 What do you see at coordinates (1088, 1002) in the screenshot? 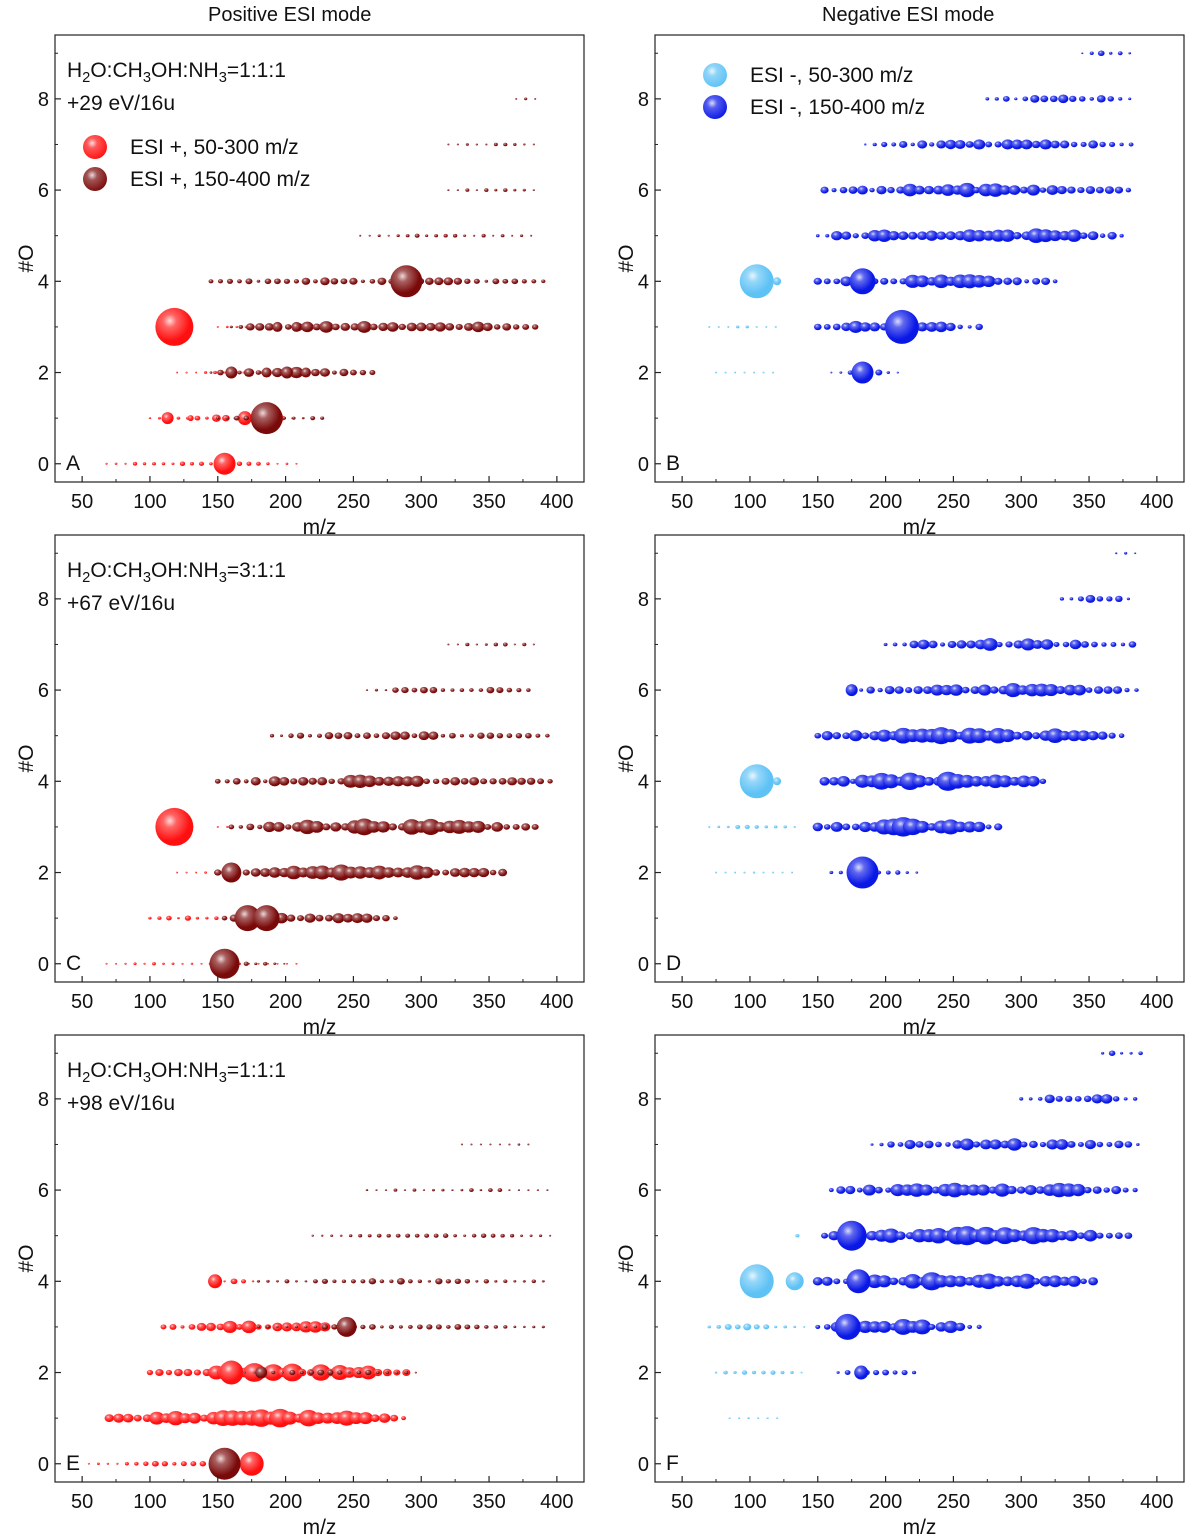
I see `x-tick-label: 350` at bounding box center [1088, 1002].